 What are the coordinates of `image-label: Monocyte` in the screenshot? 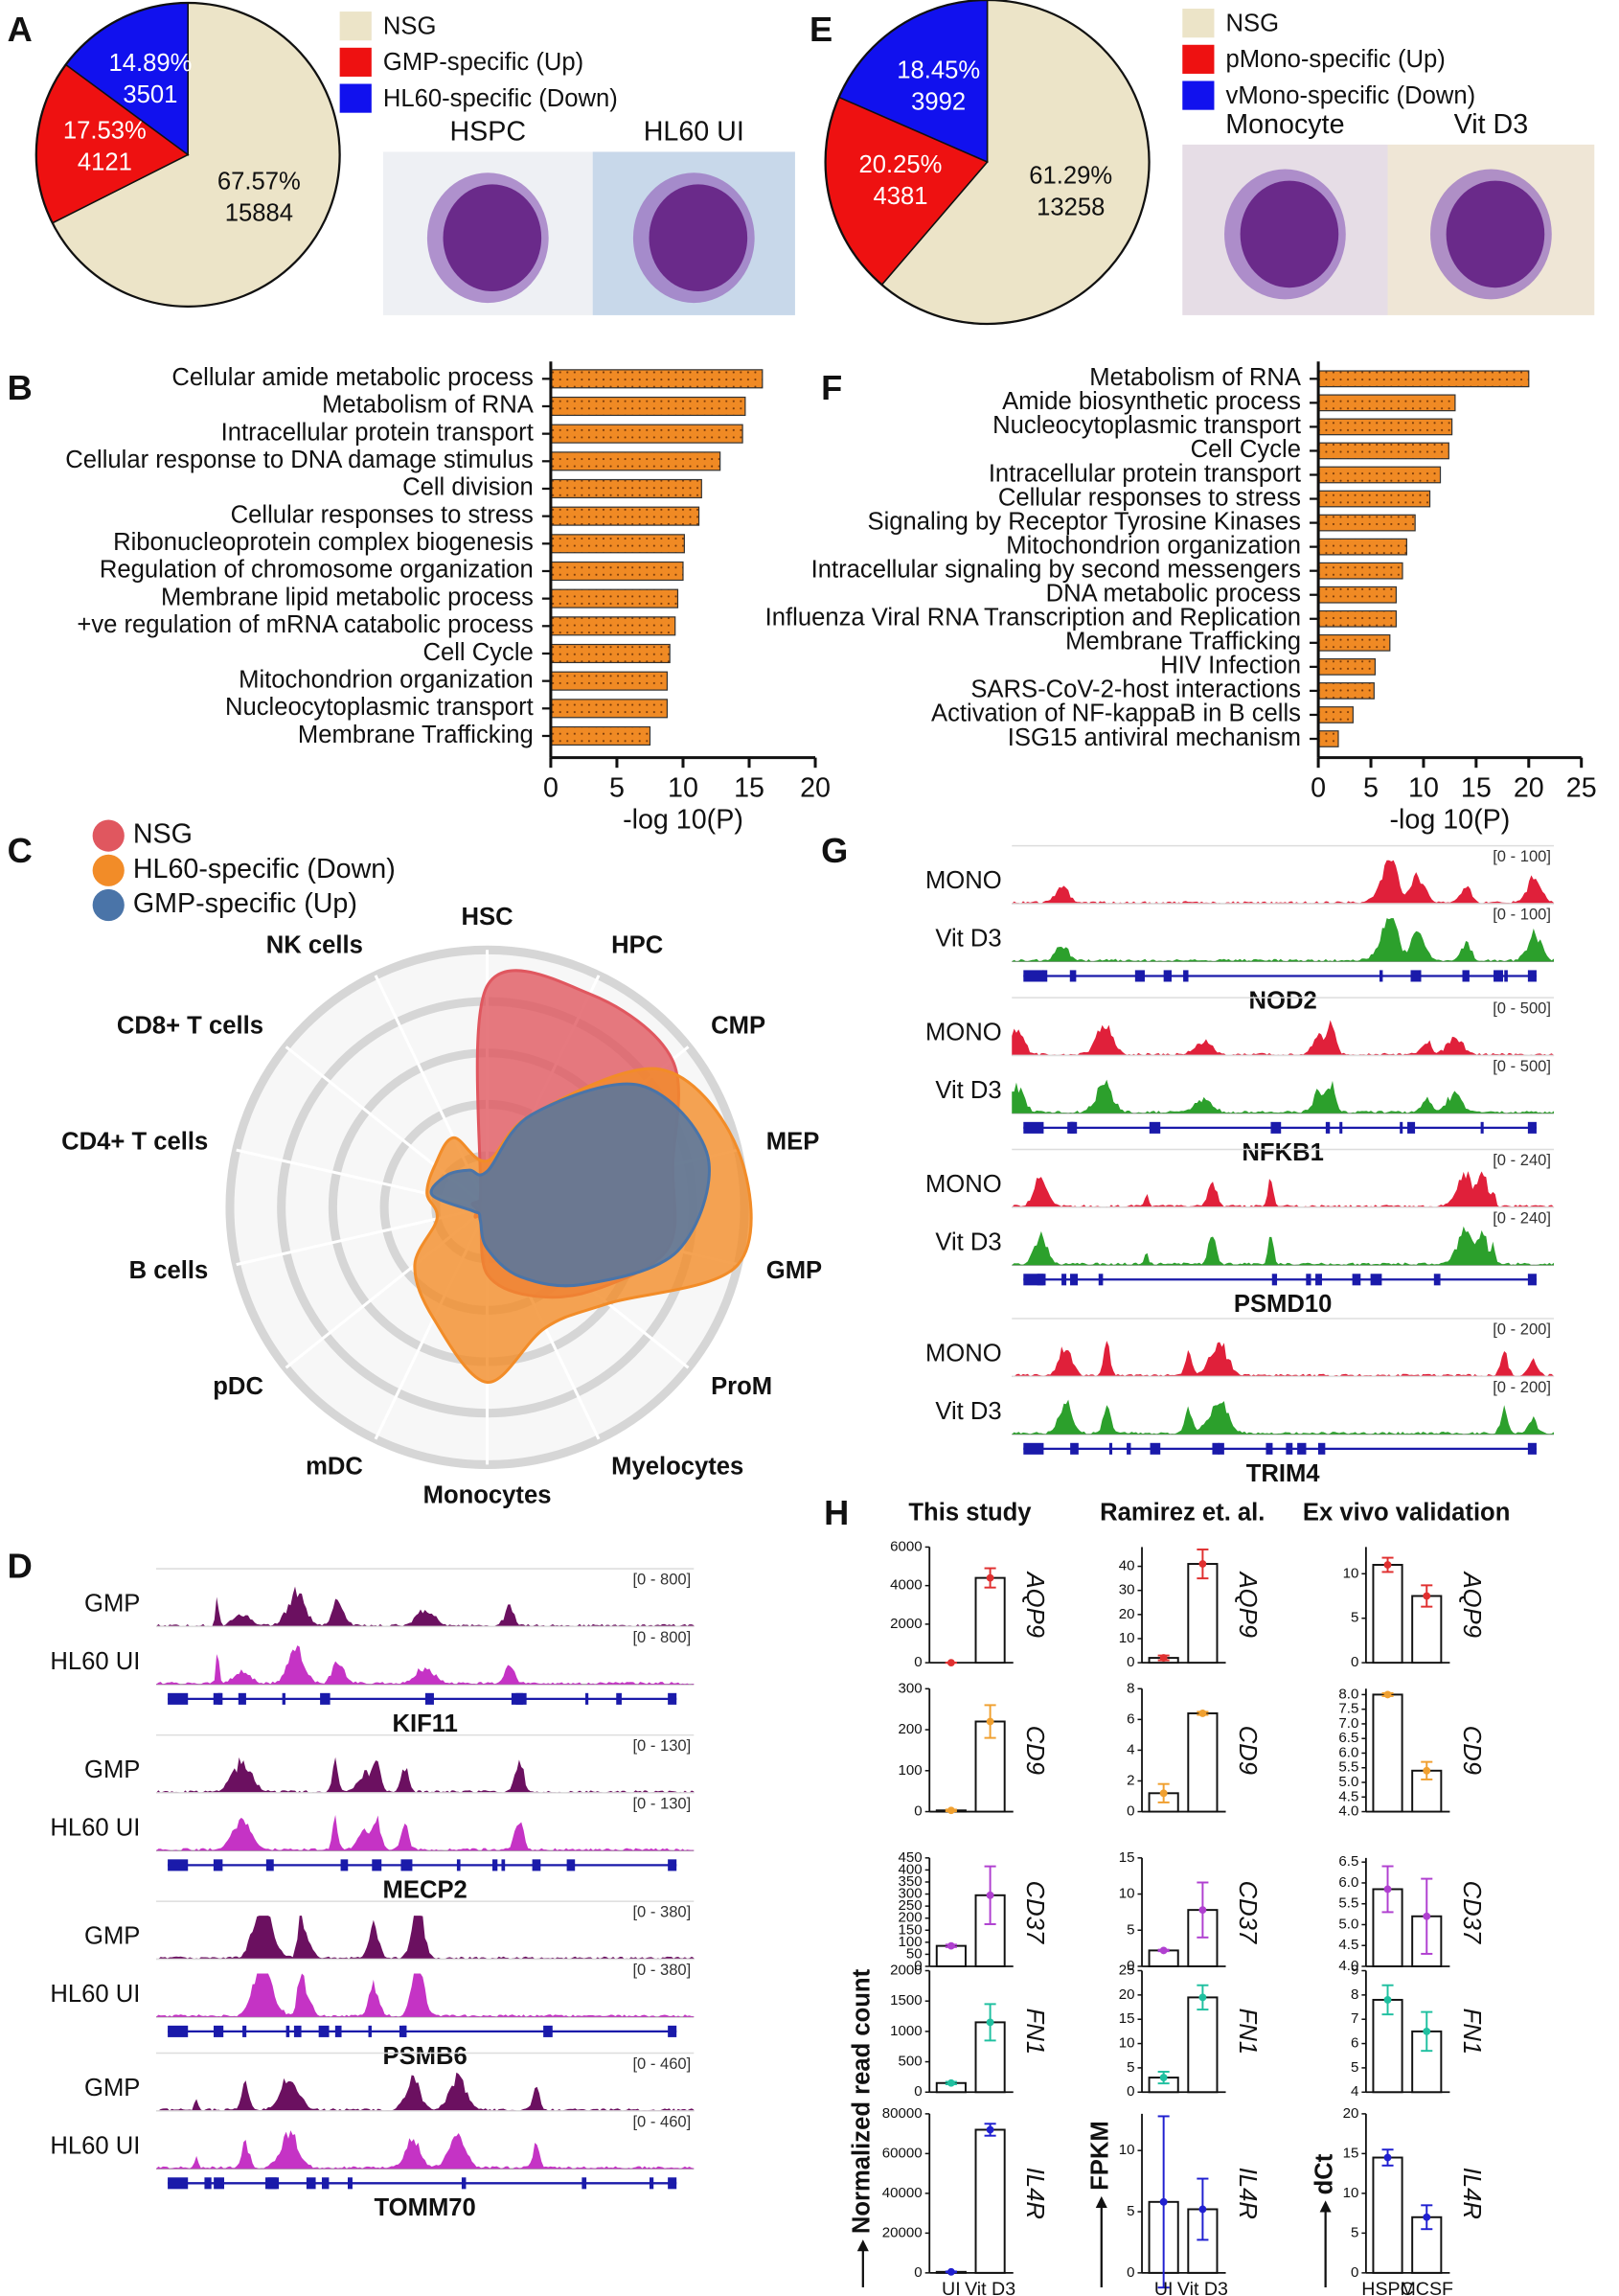 It's located at (1284, 124).